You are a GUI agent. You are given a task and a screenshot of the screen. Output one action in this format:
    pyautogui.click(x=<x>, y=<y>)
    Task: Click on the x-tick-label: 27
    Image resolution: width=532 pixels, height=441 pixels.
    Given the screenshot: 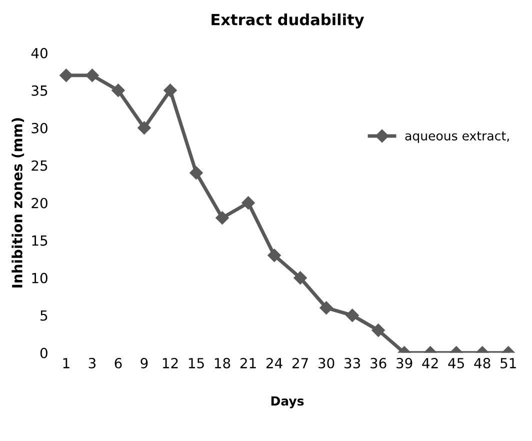 What is the action you would take?
    pyautogui.click(x=300, y=363)
    